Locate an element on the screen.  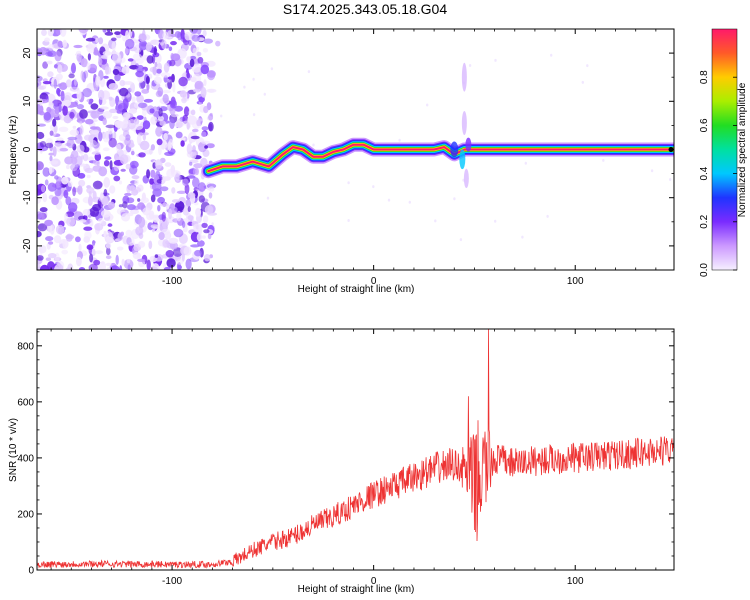
spectrogram-y-tick-label: -10 is located at coordinates (27, 197).